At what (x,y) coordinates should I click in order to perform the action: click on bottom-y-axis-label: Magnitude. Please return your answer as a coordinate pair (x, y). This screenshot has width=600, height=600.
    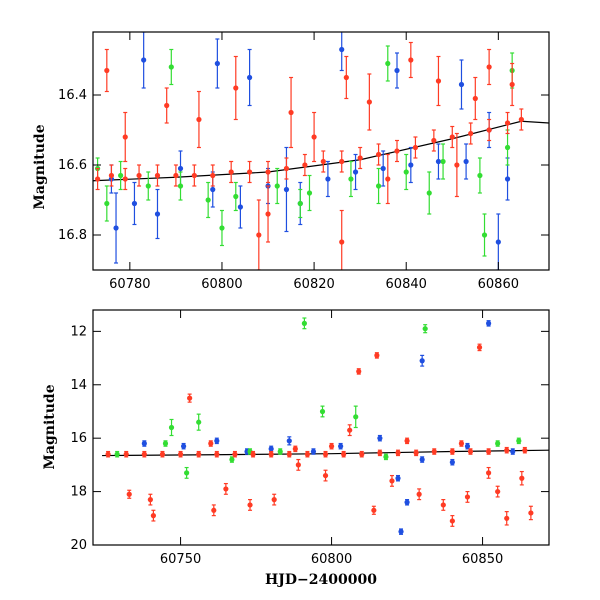
    Looking at the image, I should click on (50, 426).